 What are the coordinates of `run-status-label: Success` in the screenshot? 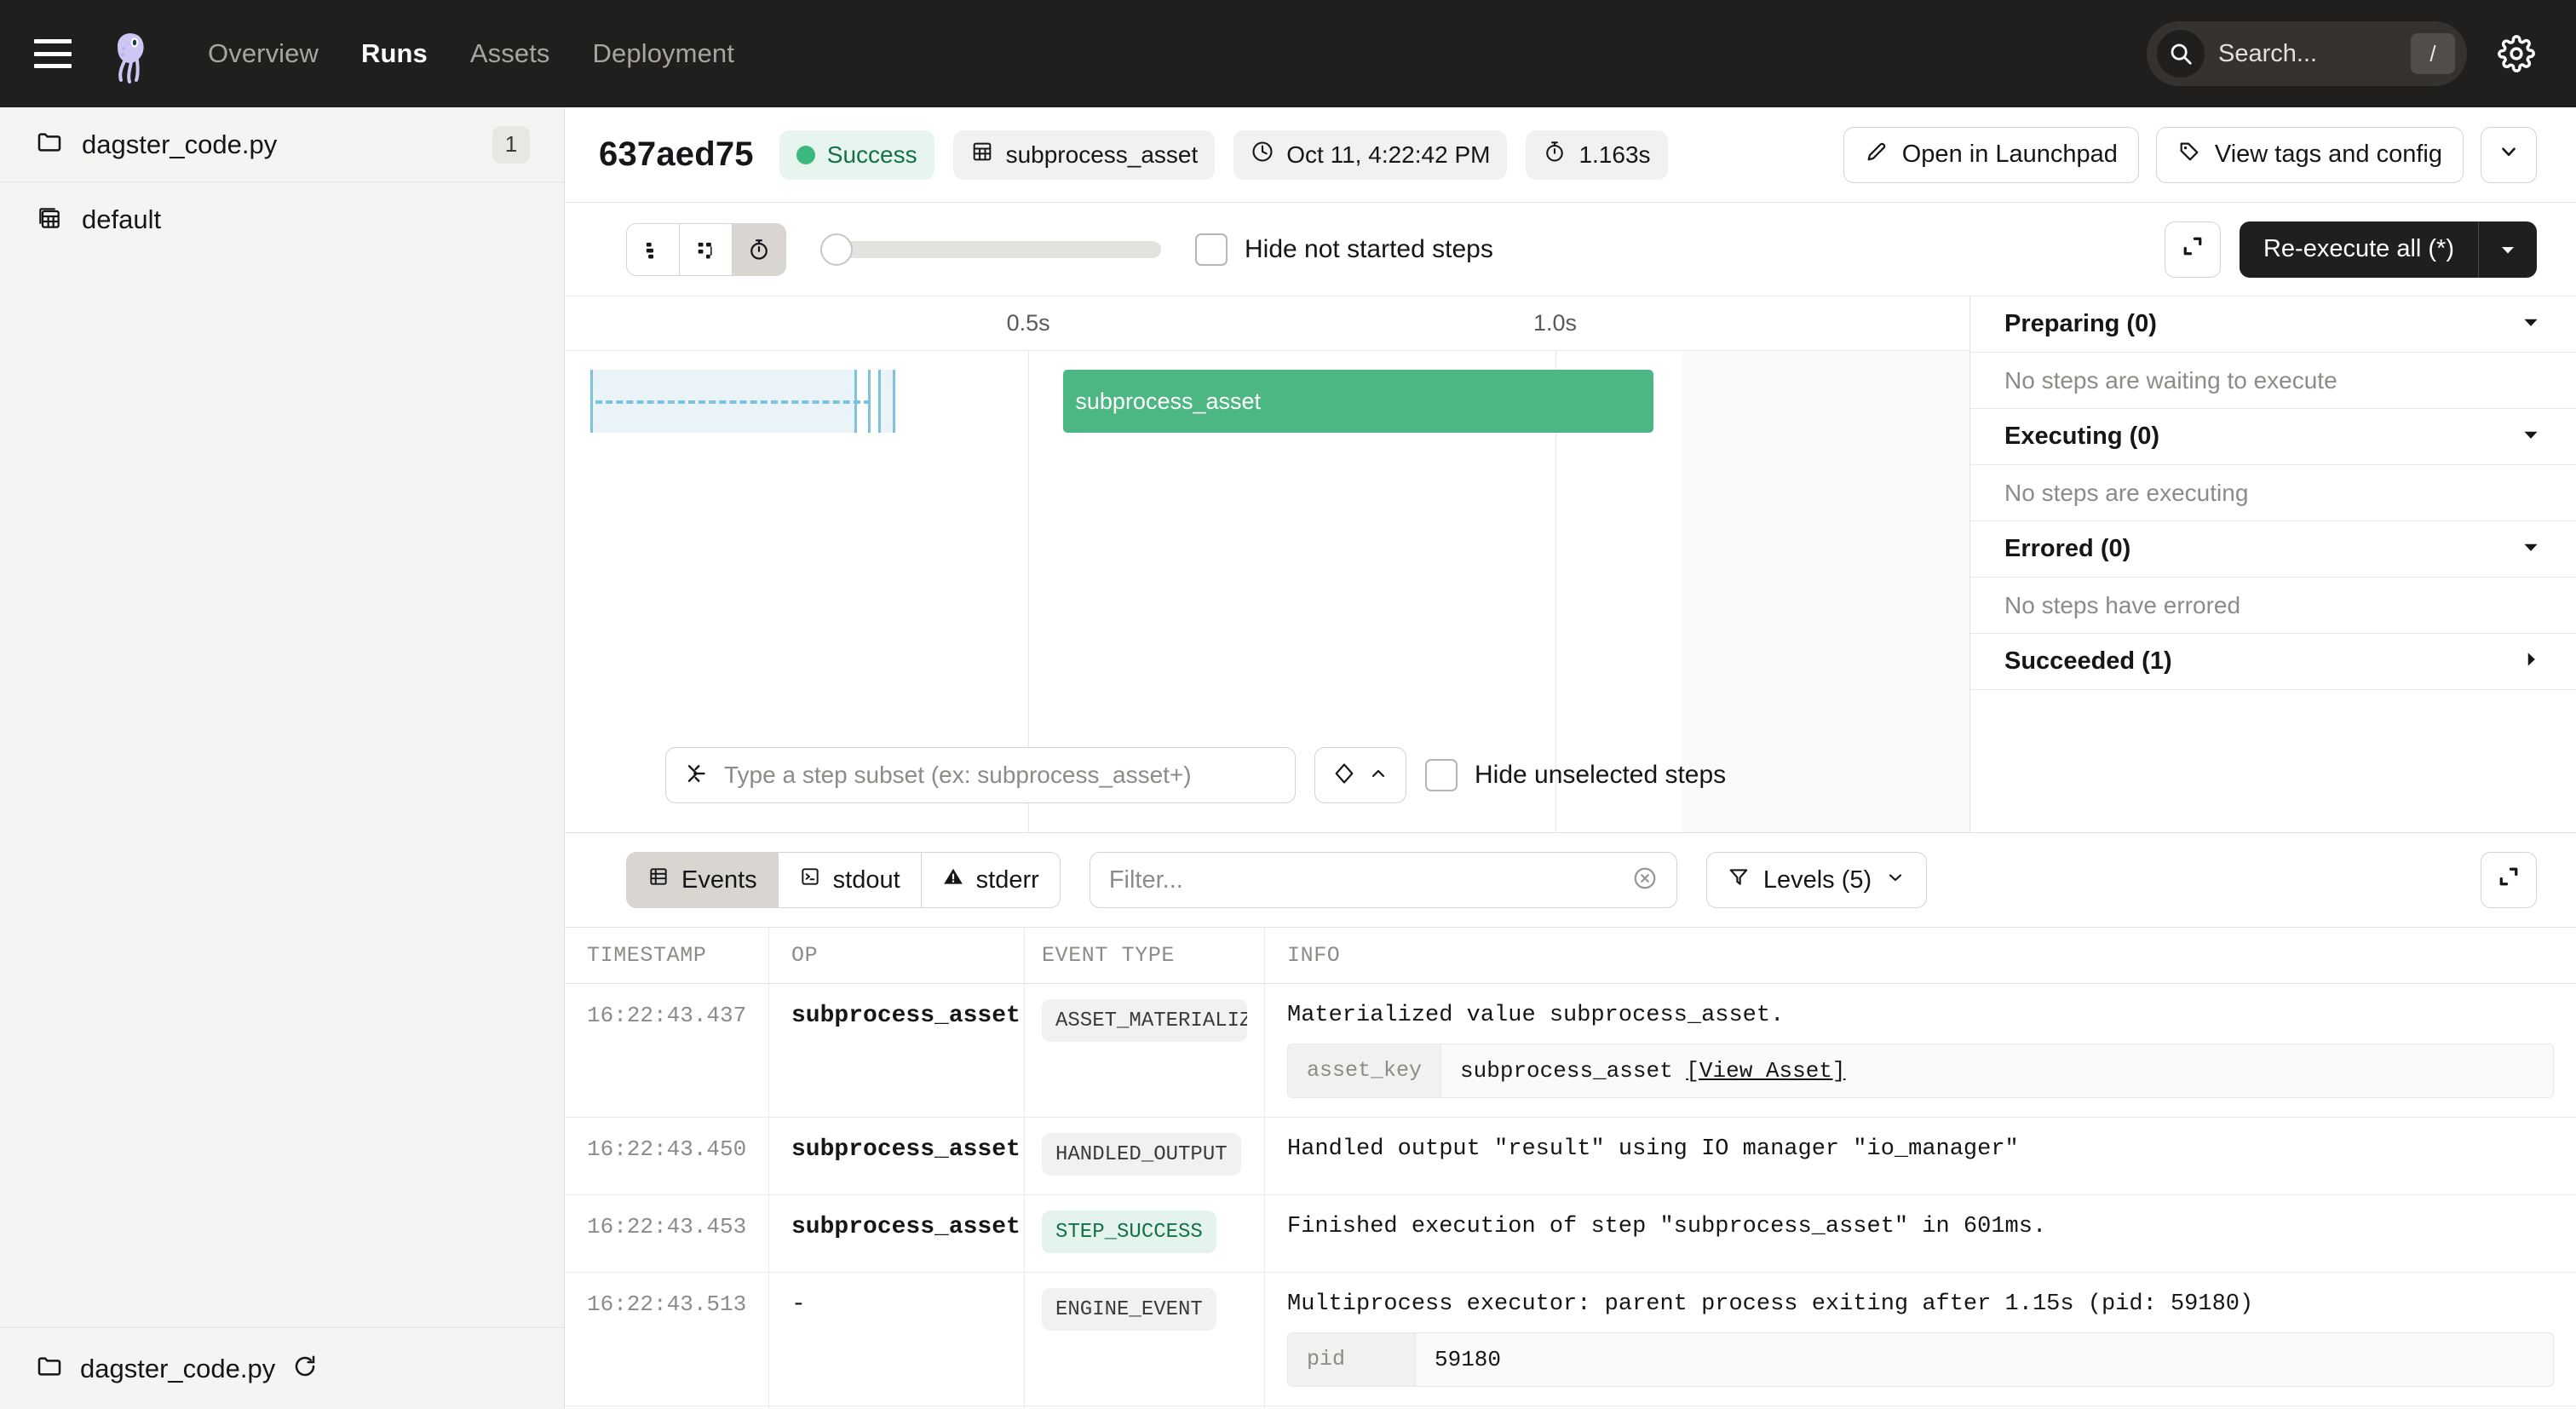 It's located at (872, 154).